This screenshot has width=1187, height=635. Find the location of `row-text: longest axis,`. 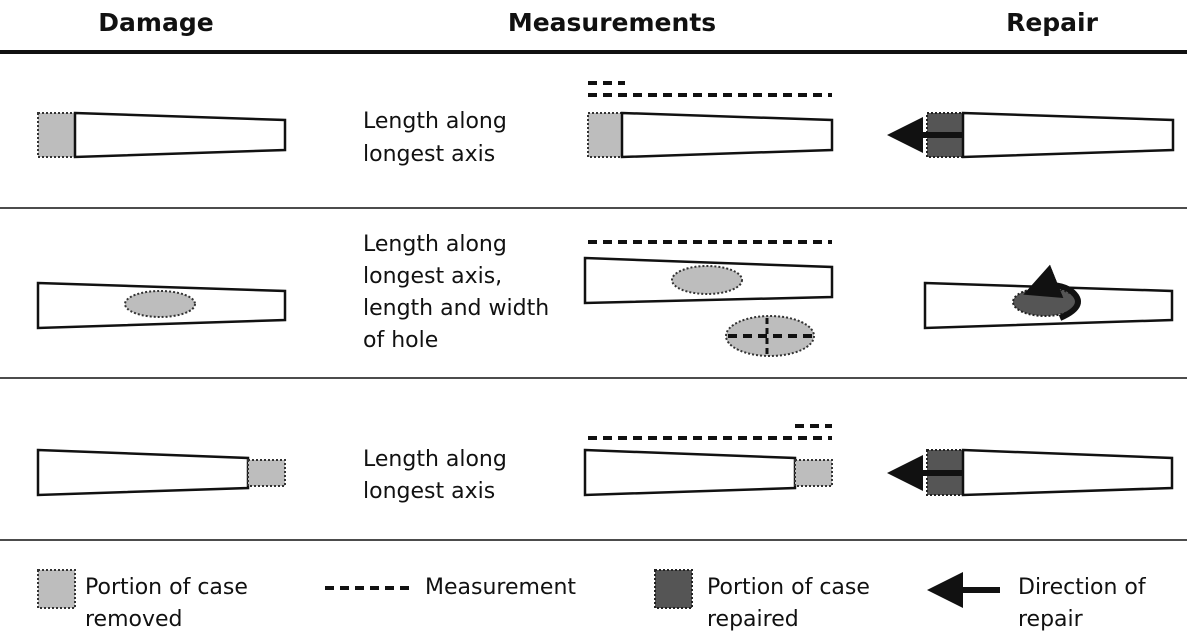

row-text: longest axis, is located at coordinates (432, 276).